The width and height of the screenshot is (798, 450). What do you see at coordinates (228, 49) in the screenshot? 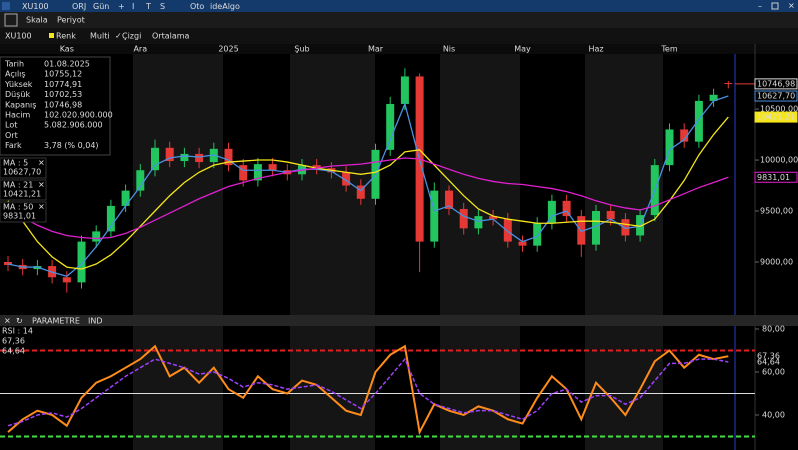
I see `month-label: 2025` at bounding box center [228, 49].